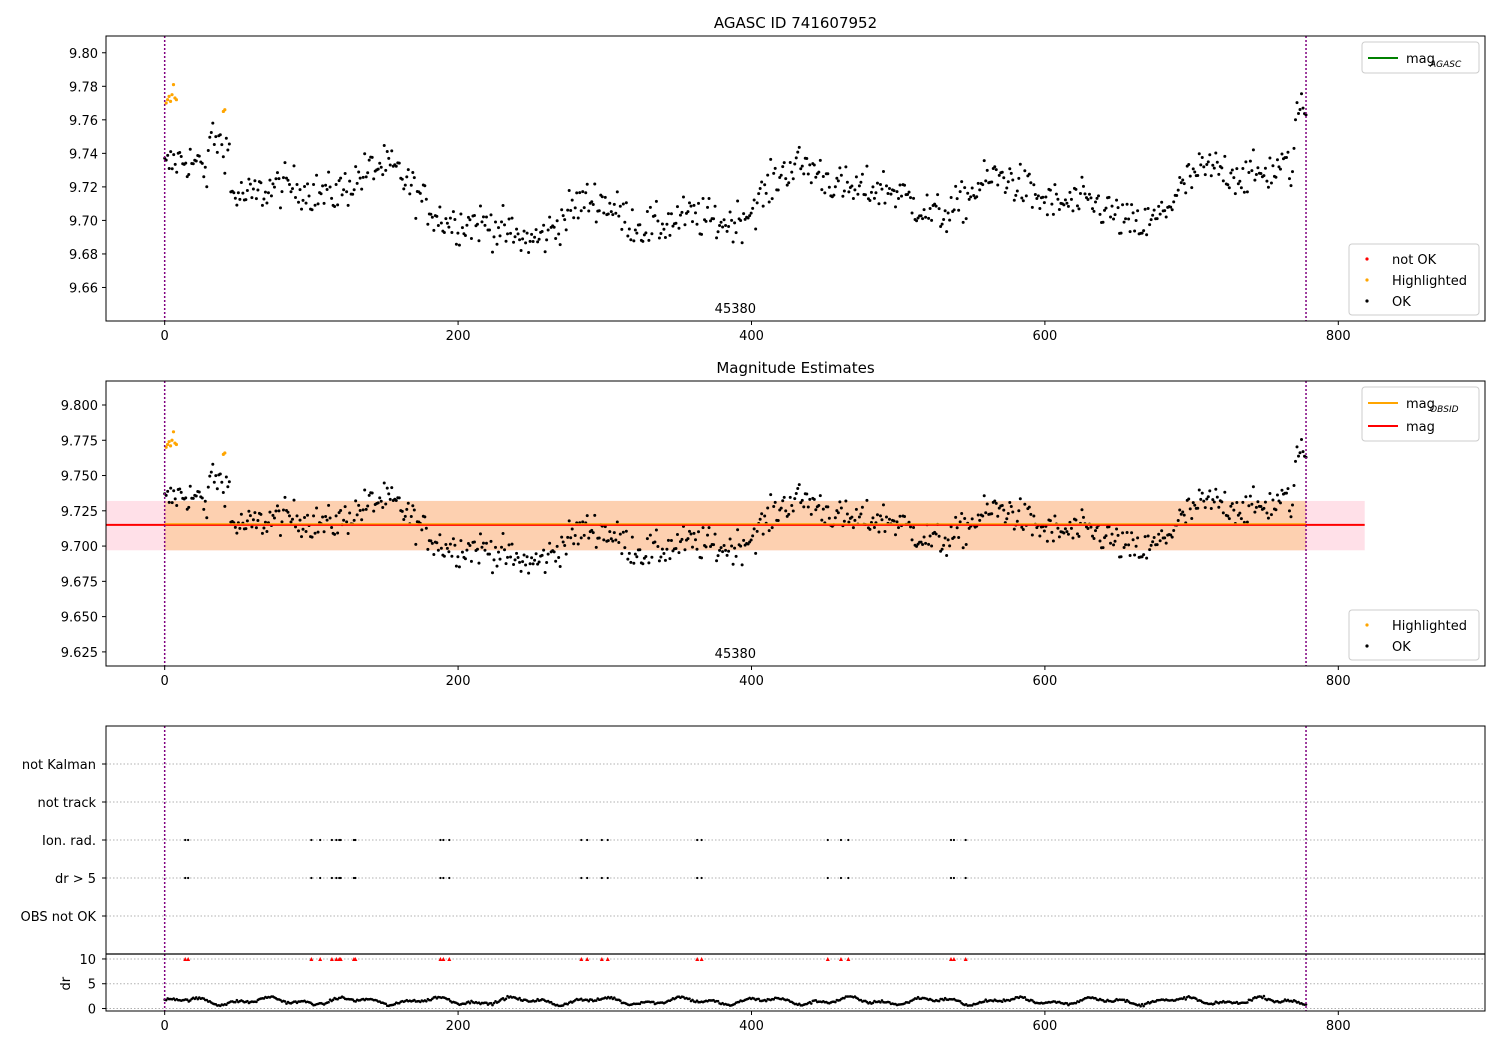 The width and height of the screenshot is (1500, 1050). Describe the element at coordinates (188, 958) in the screenshot. I see `dr-flag-marker` at that location.